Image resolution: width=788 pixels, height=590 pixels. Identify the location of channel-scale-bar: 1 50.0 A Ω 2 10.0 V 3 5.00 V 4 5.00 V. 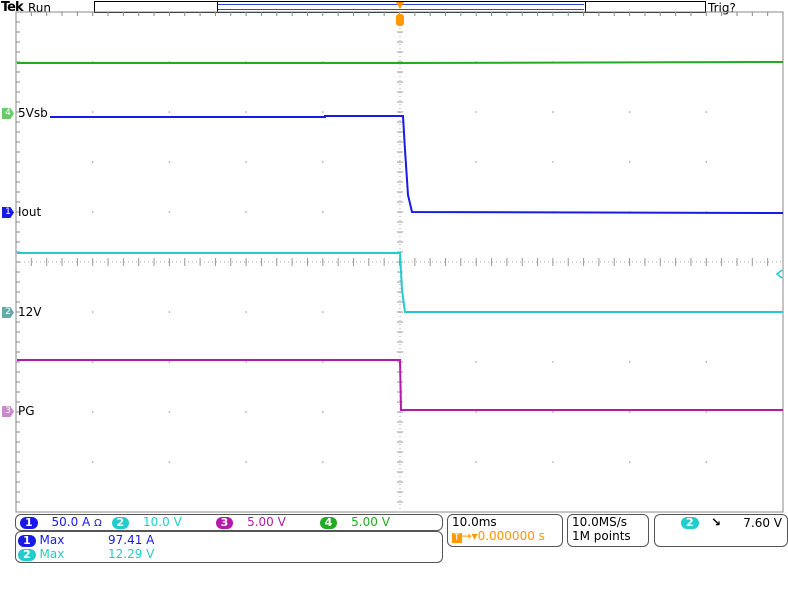
(229, 522).